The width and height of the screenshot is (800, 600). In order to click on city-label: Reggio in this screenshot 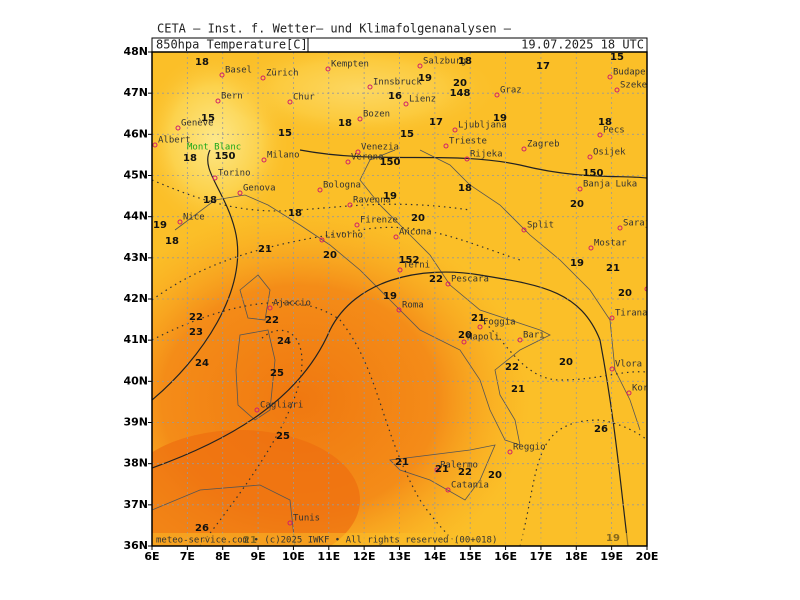, I will do `click(529, 448)`.